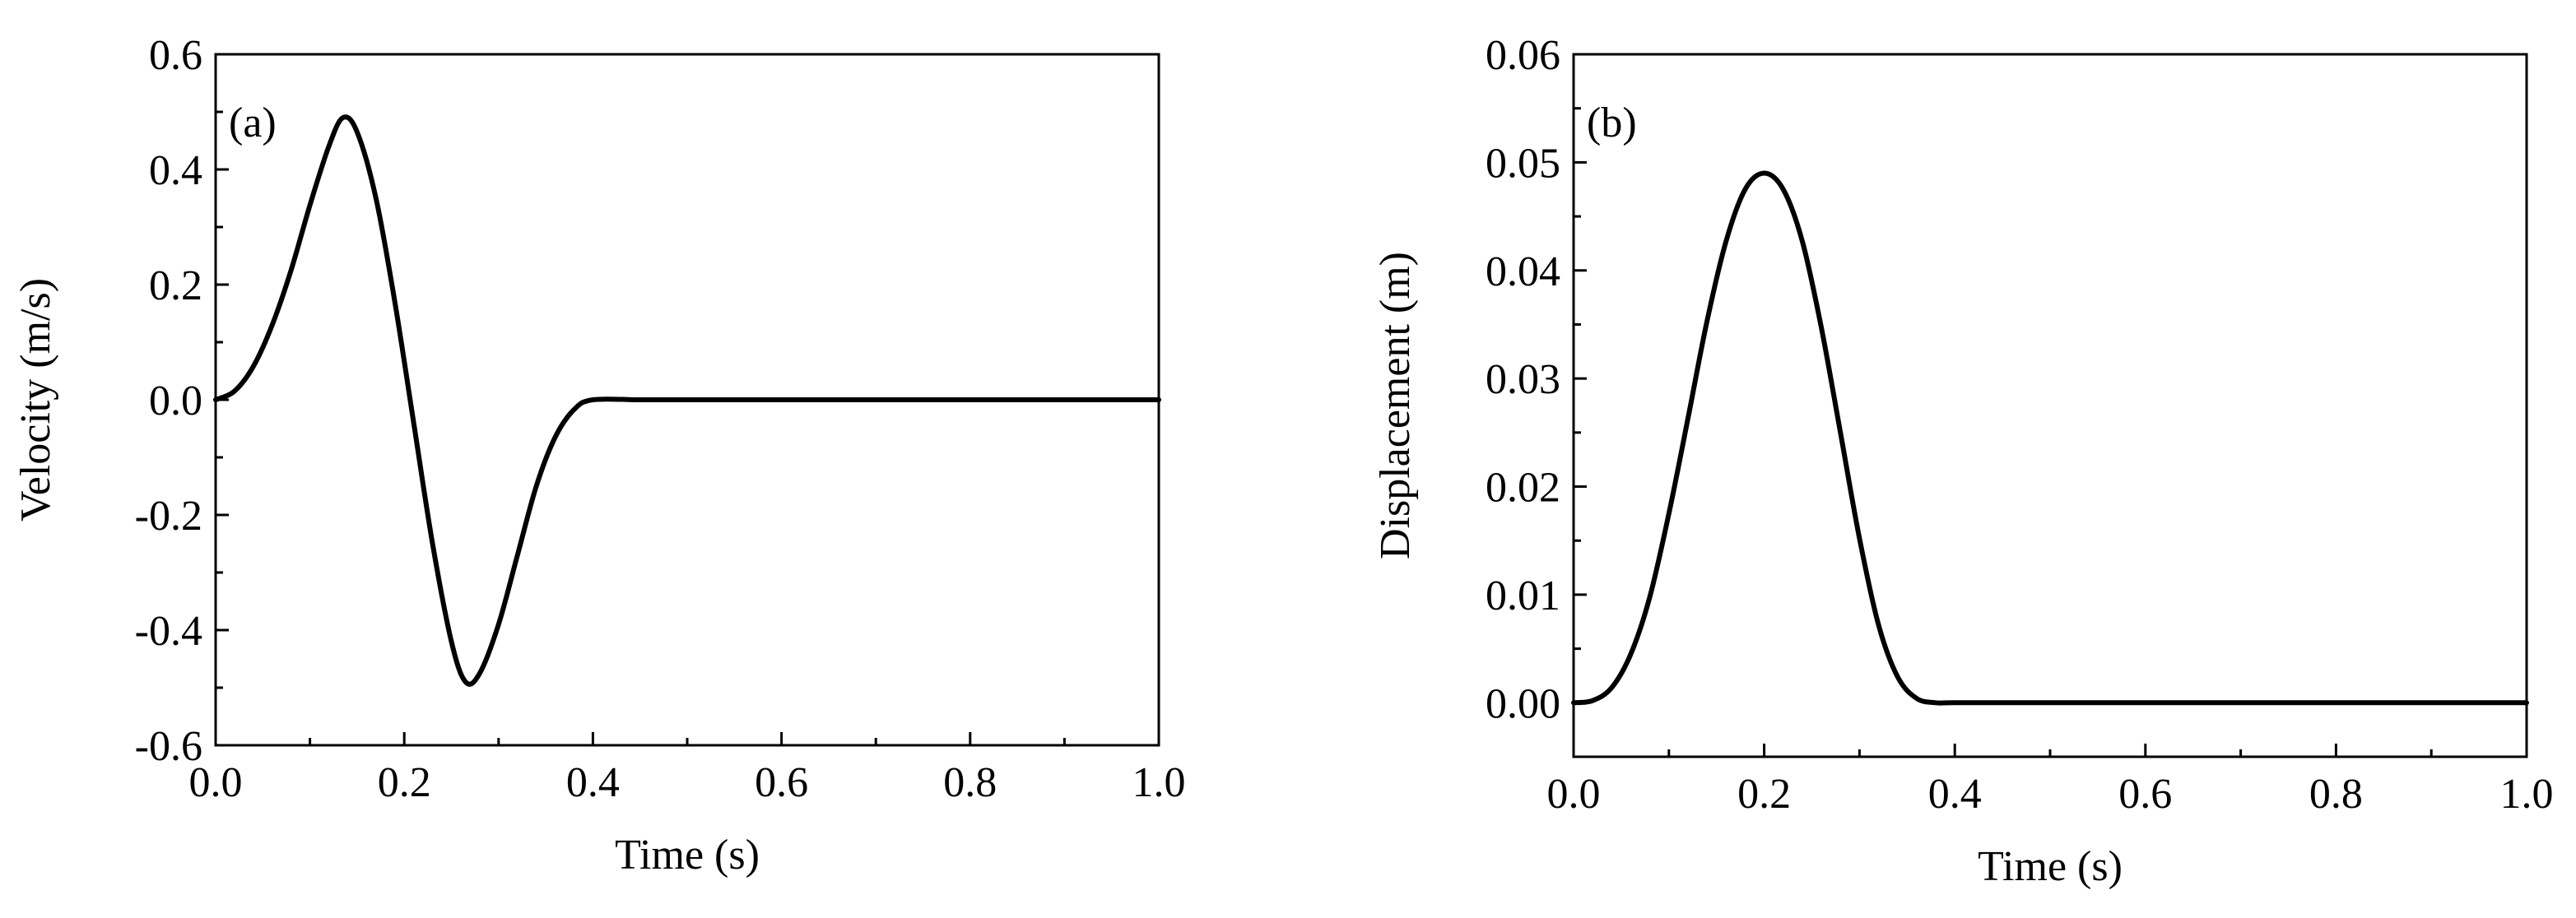 This screenshot has height=918, width=2576. What do you see at coordinates (2050, 866) in the screenshot?
I see `chart-1-x-axis-title: Time (s)` at bounding box center [2050, 866].